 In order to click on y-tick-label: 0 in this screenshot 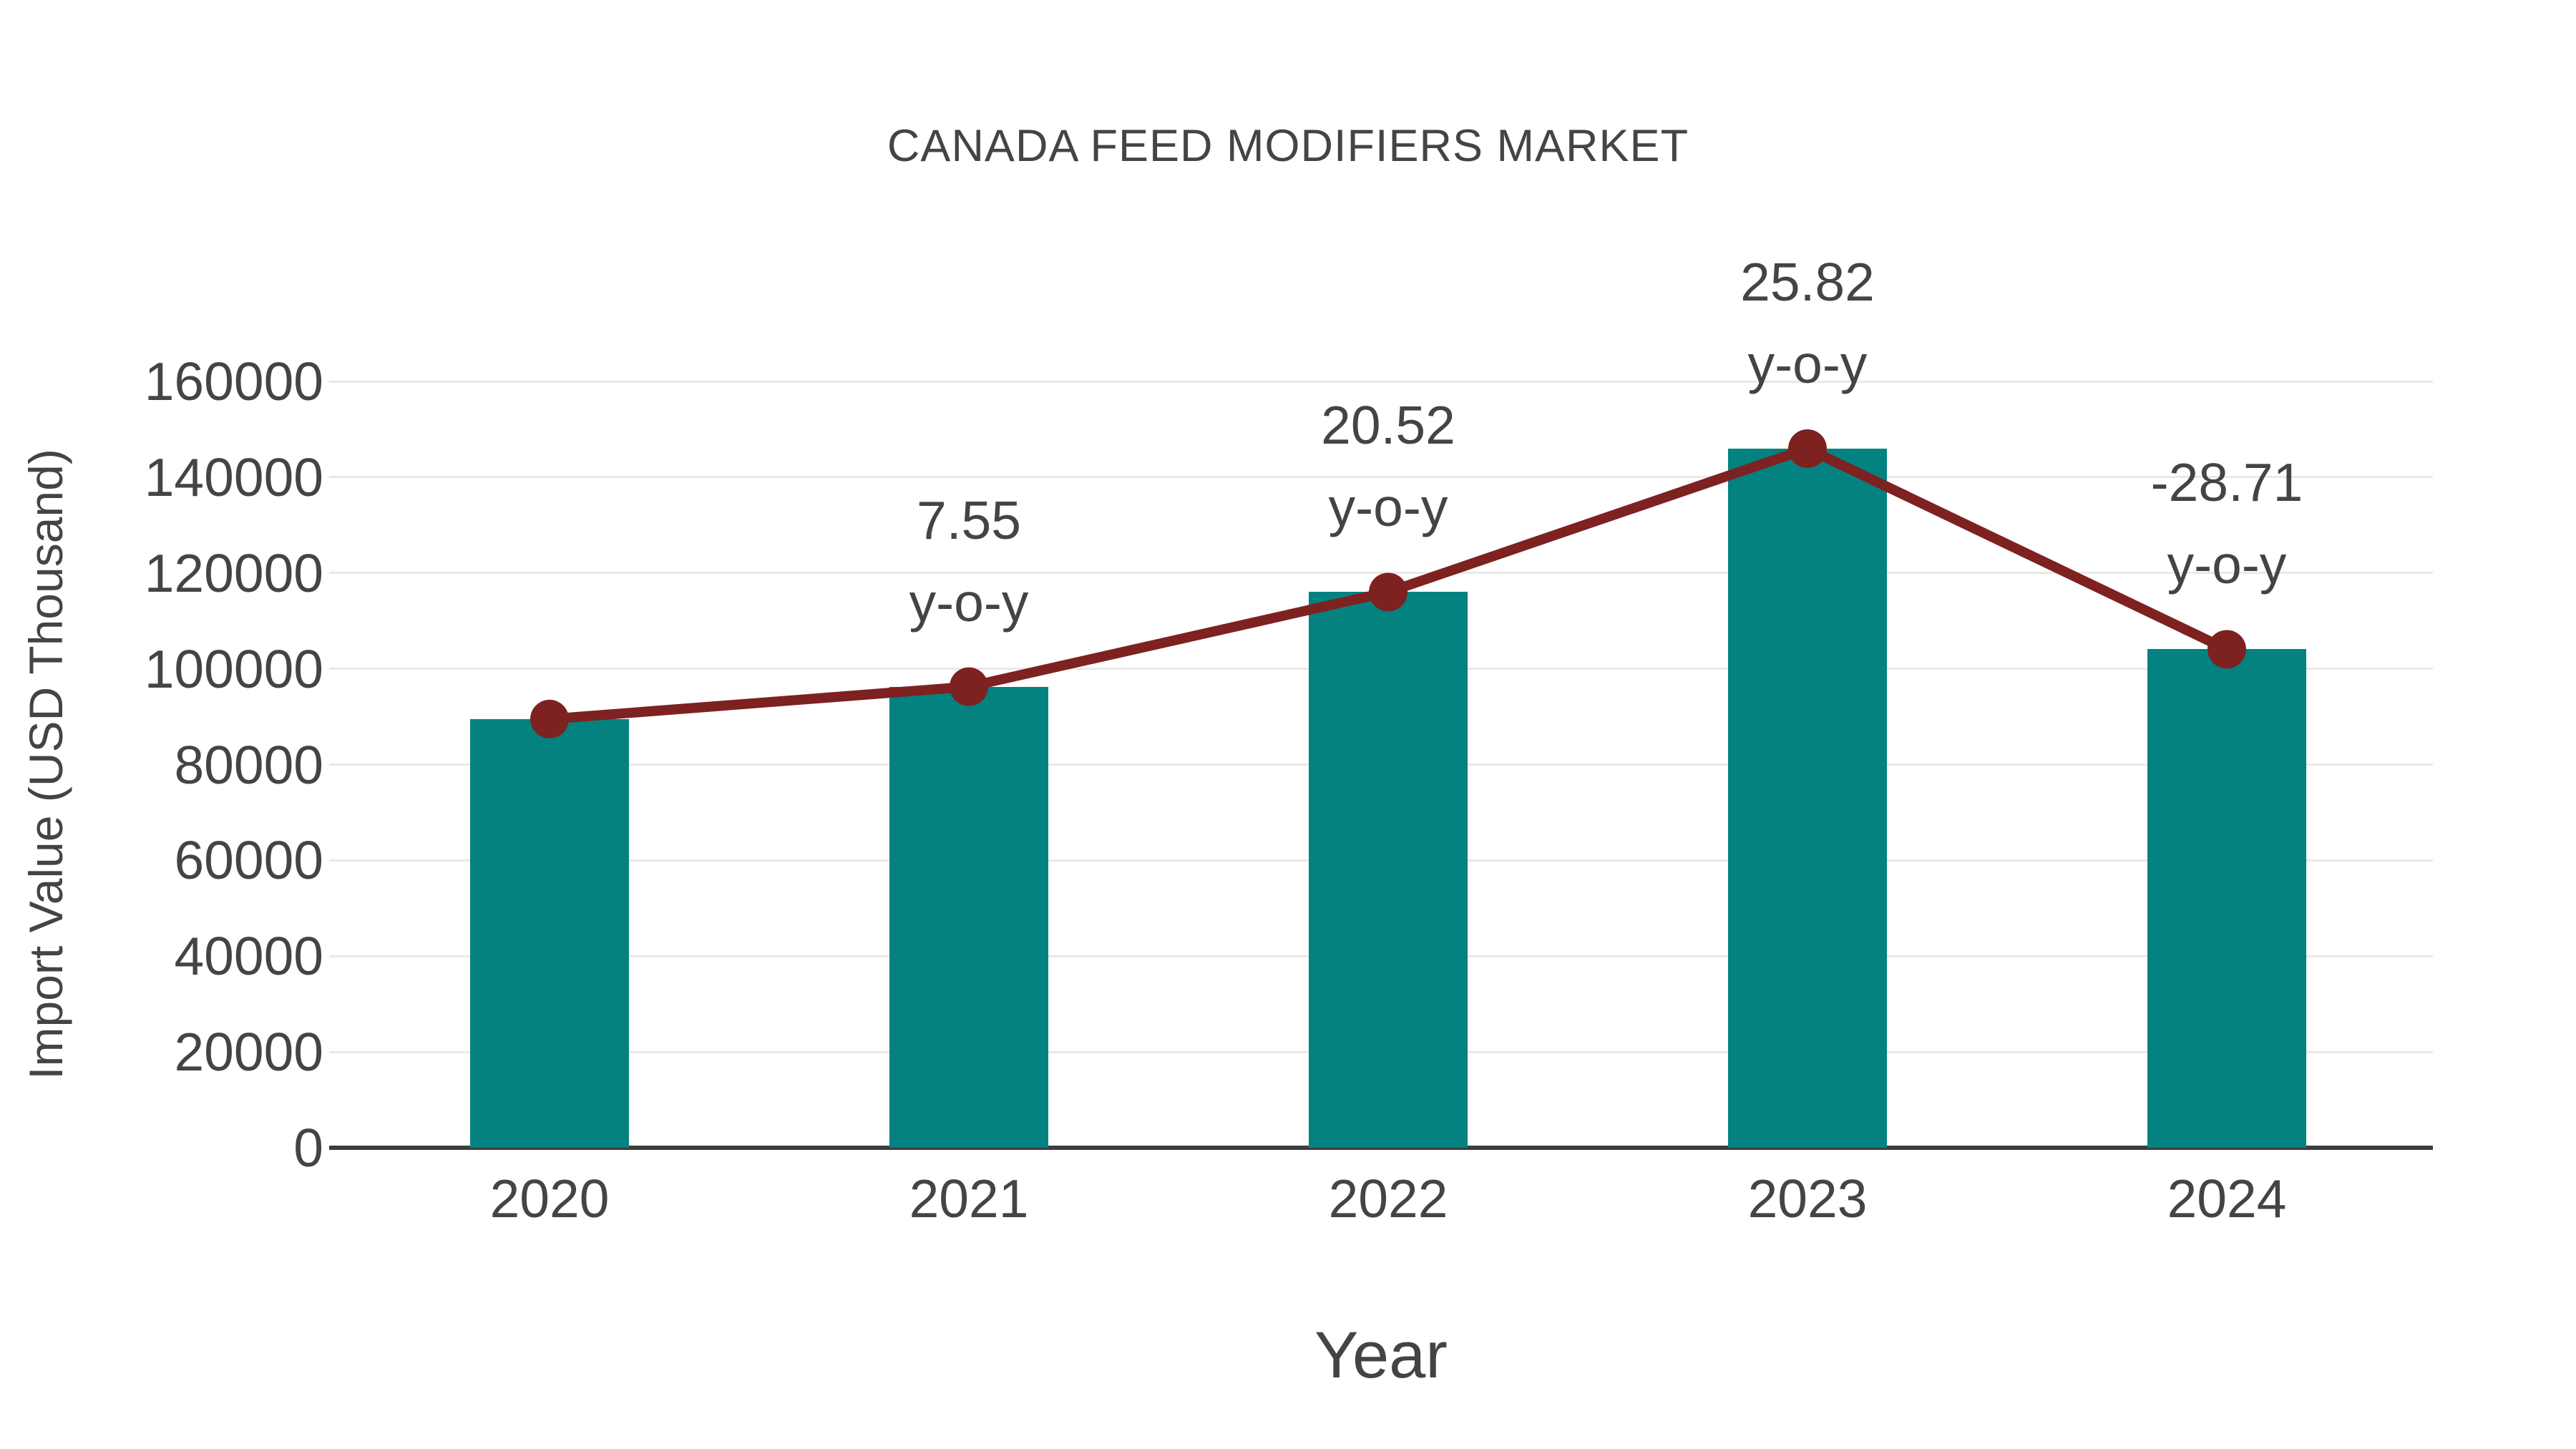, I will do `click(308, 1148)`.